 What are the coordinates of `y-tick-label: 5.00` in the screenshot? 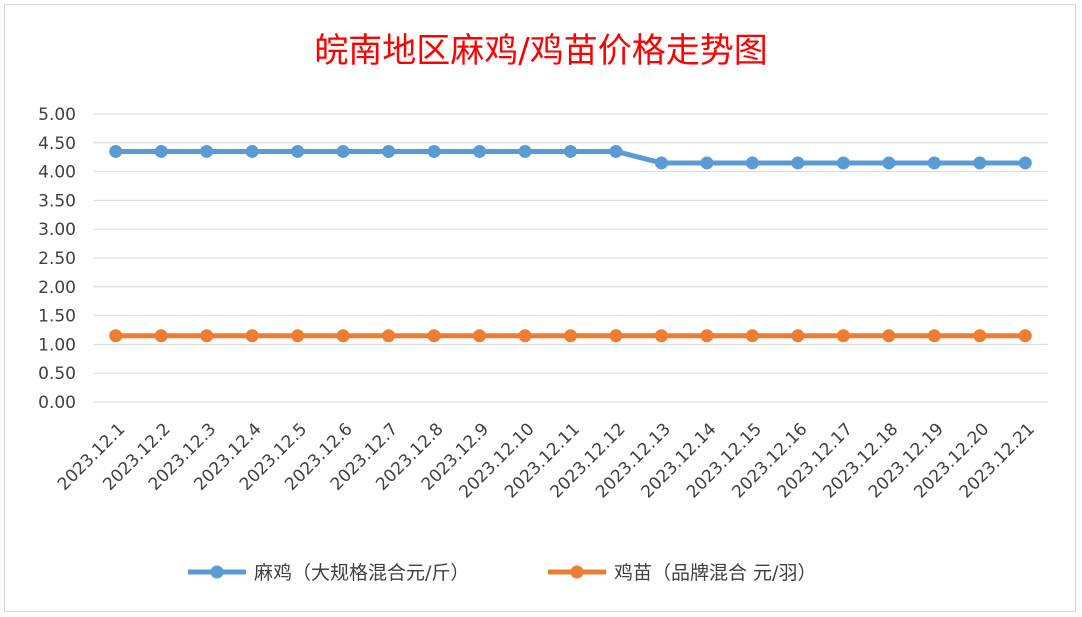 It's located at (57, 115).